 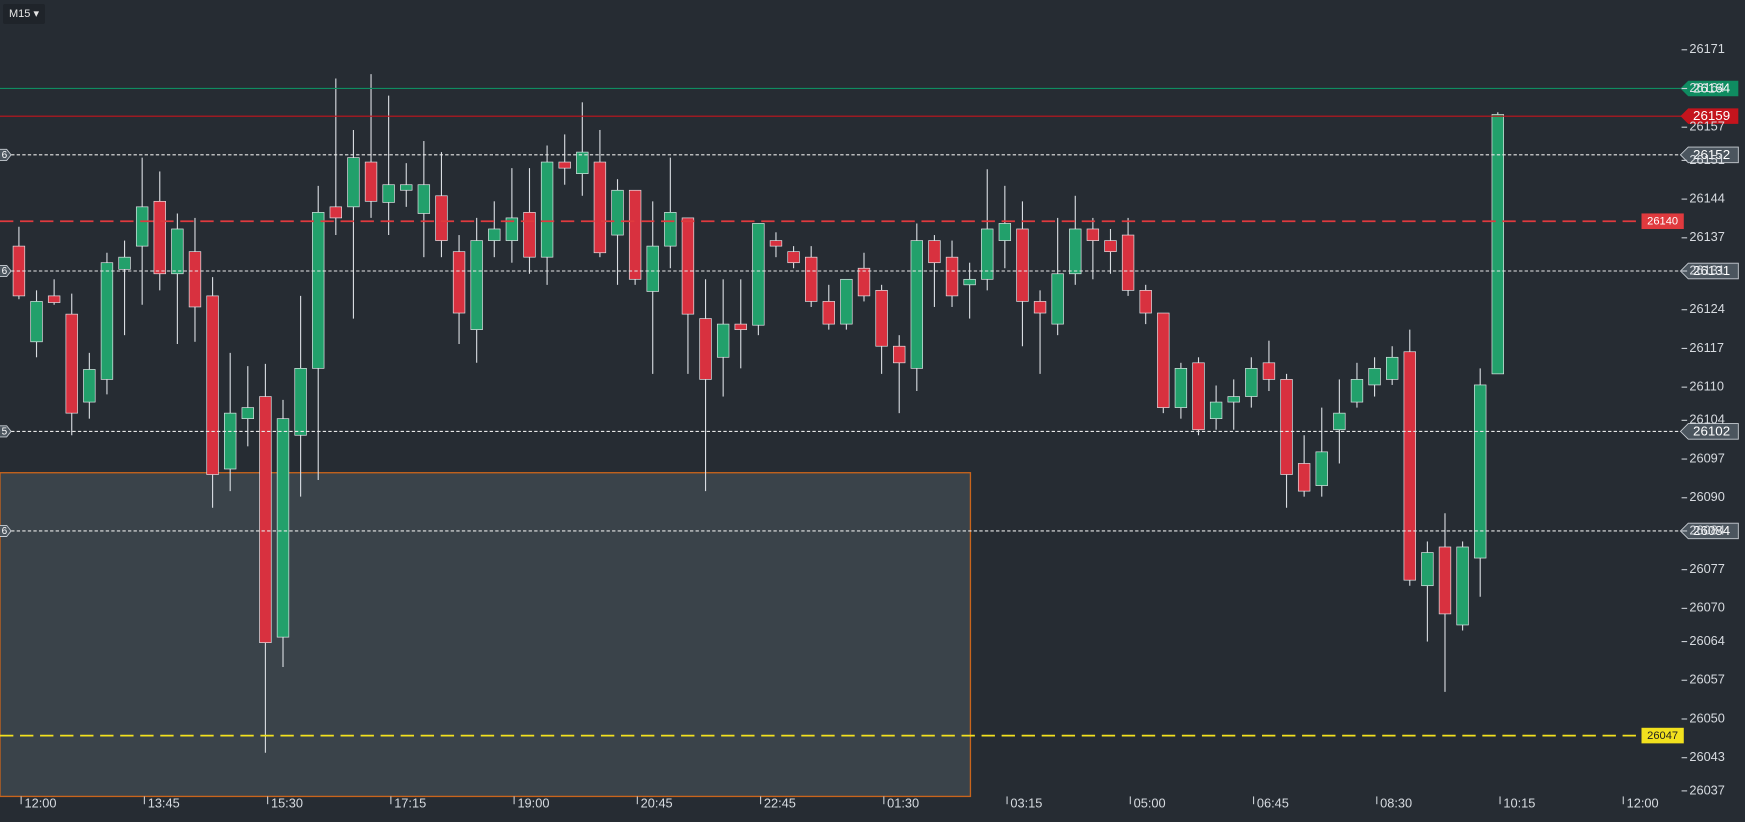 What do you see at coordinates (533, 803) in the screenshot?
I see `x-tick-label: 19:00` at bounding box center [533, 803].